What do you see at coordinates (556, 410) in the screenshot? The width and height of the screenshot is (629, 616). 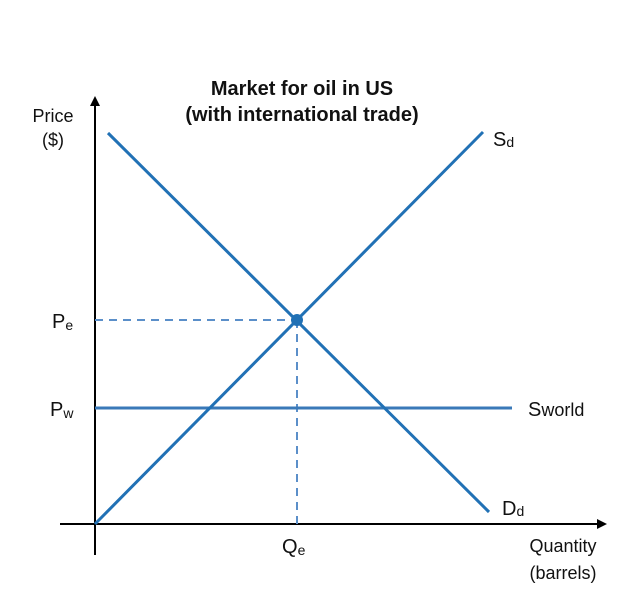 I see `world-supply-label: Sworld` at bounding box center [556, 410].